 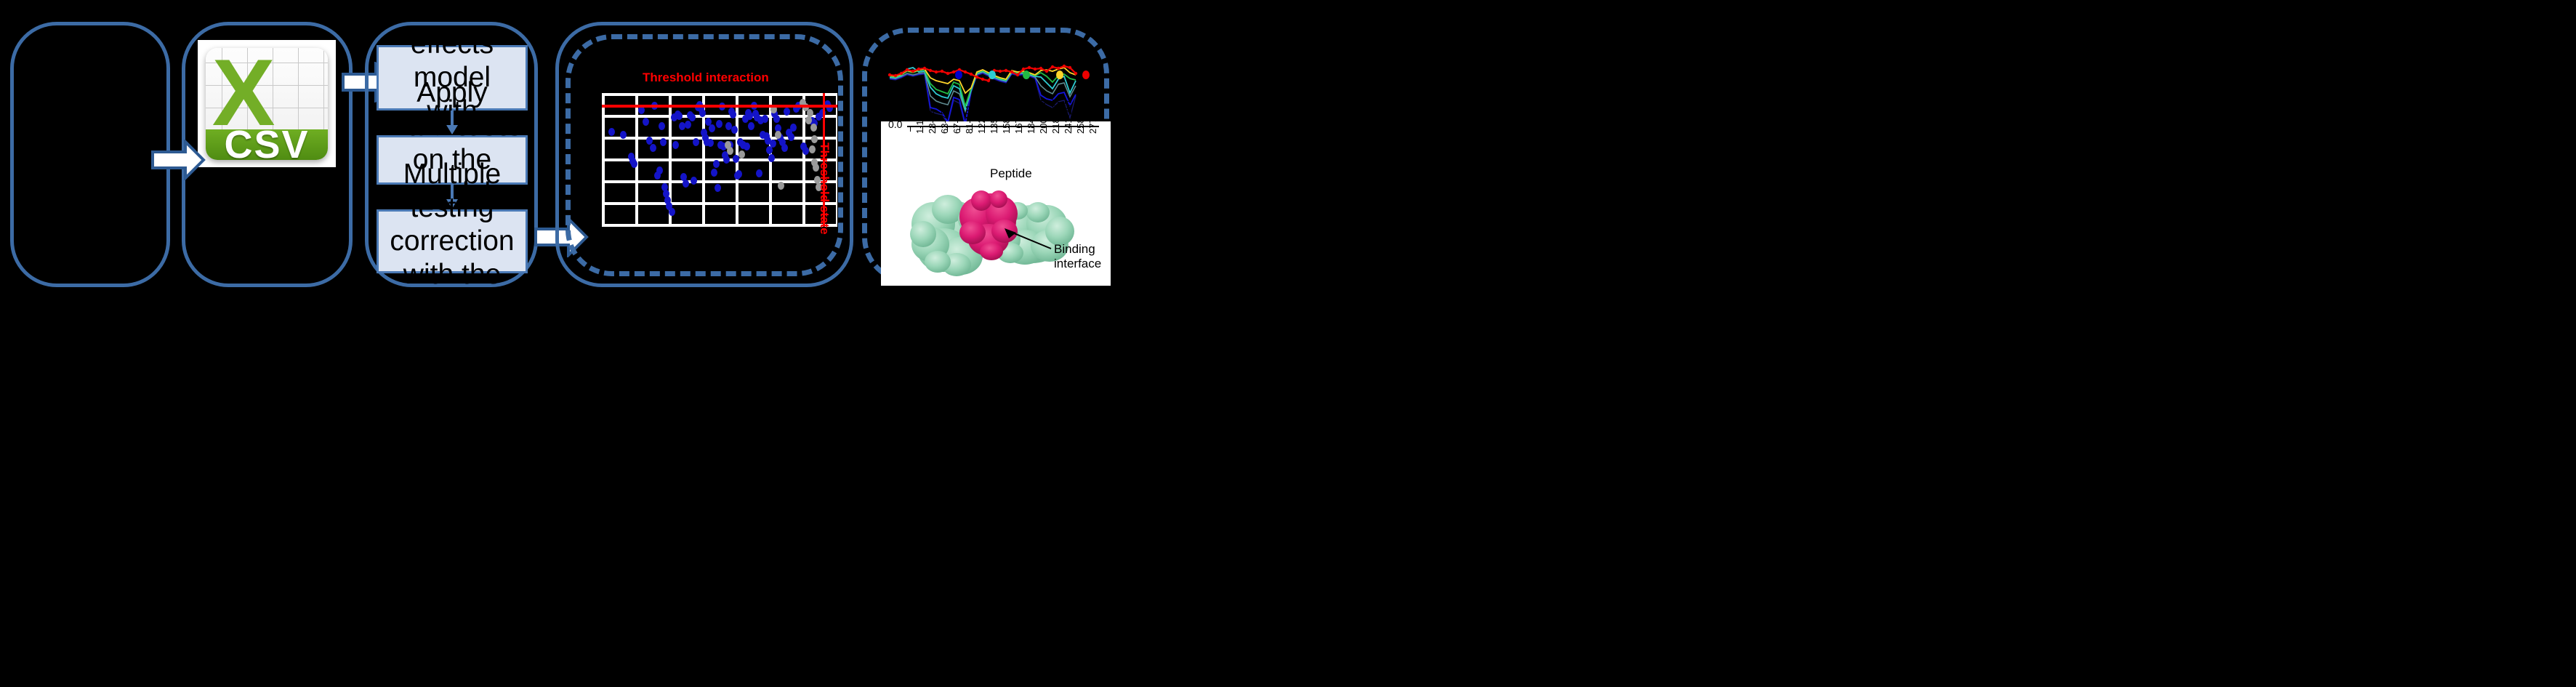 What do you see at coordinates (824, 160) in the screenshot?
I see `threshold-state-line` at bounding box center [824, 160].